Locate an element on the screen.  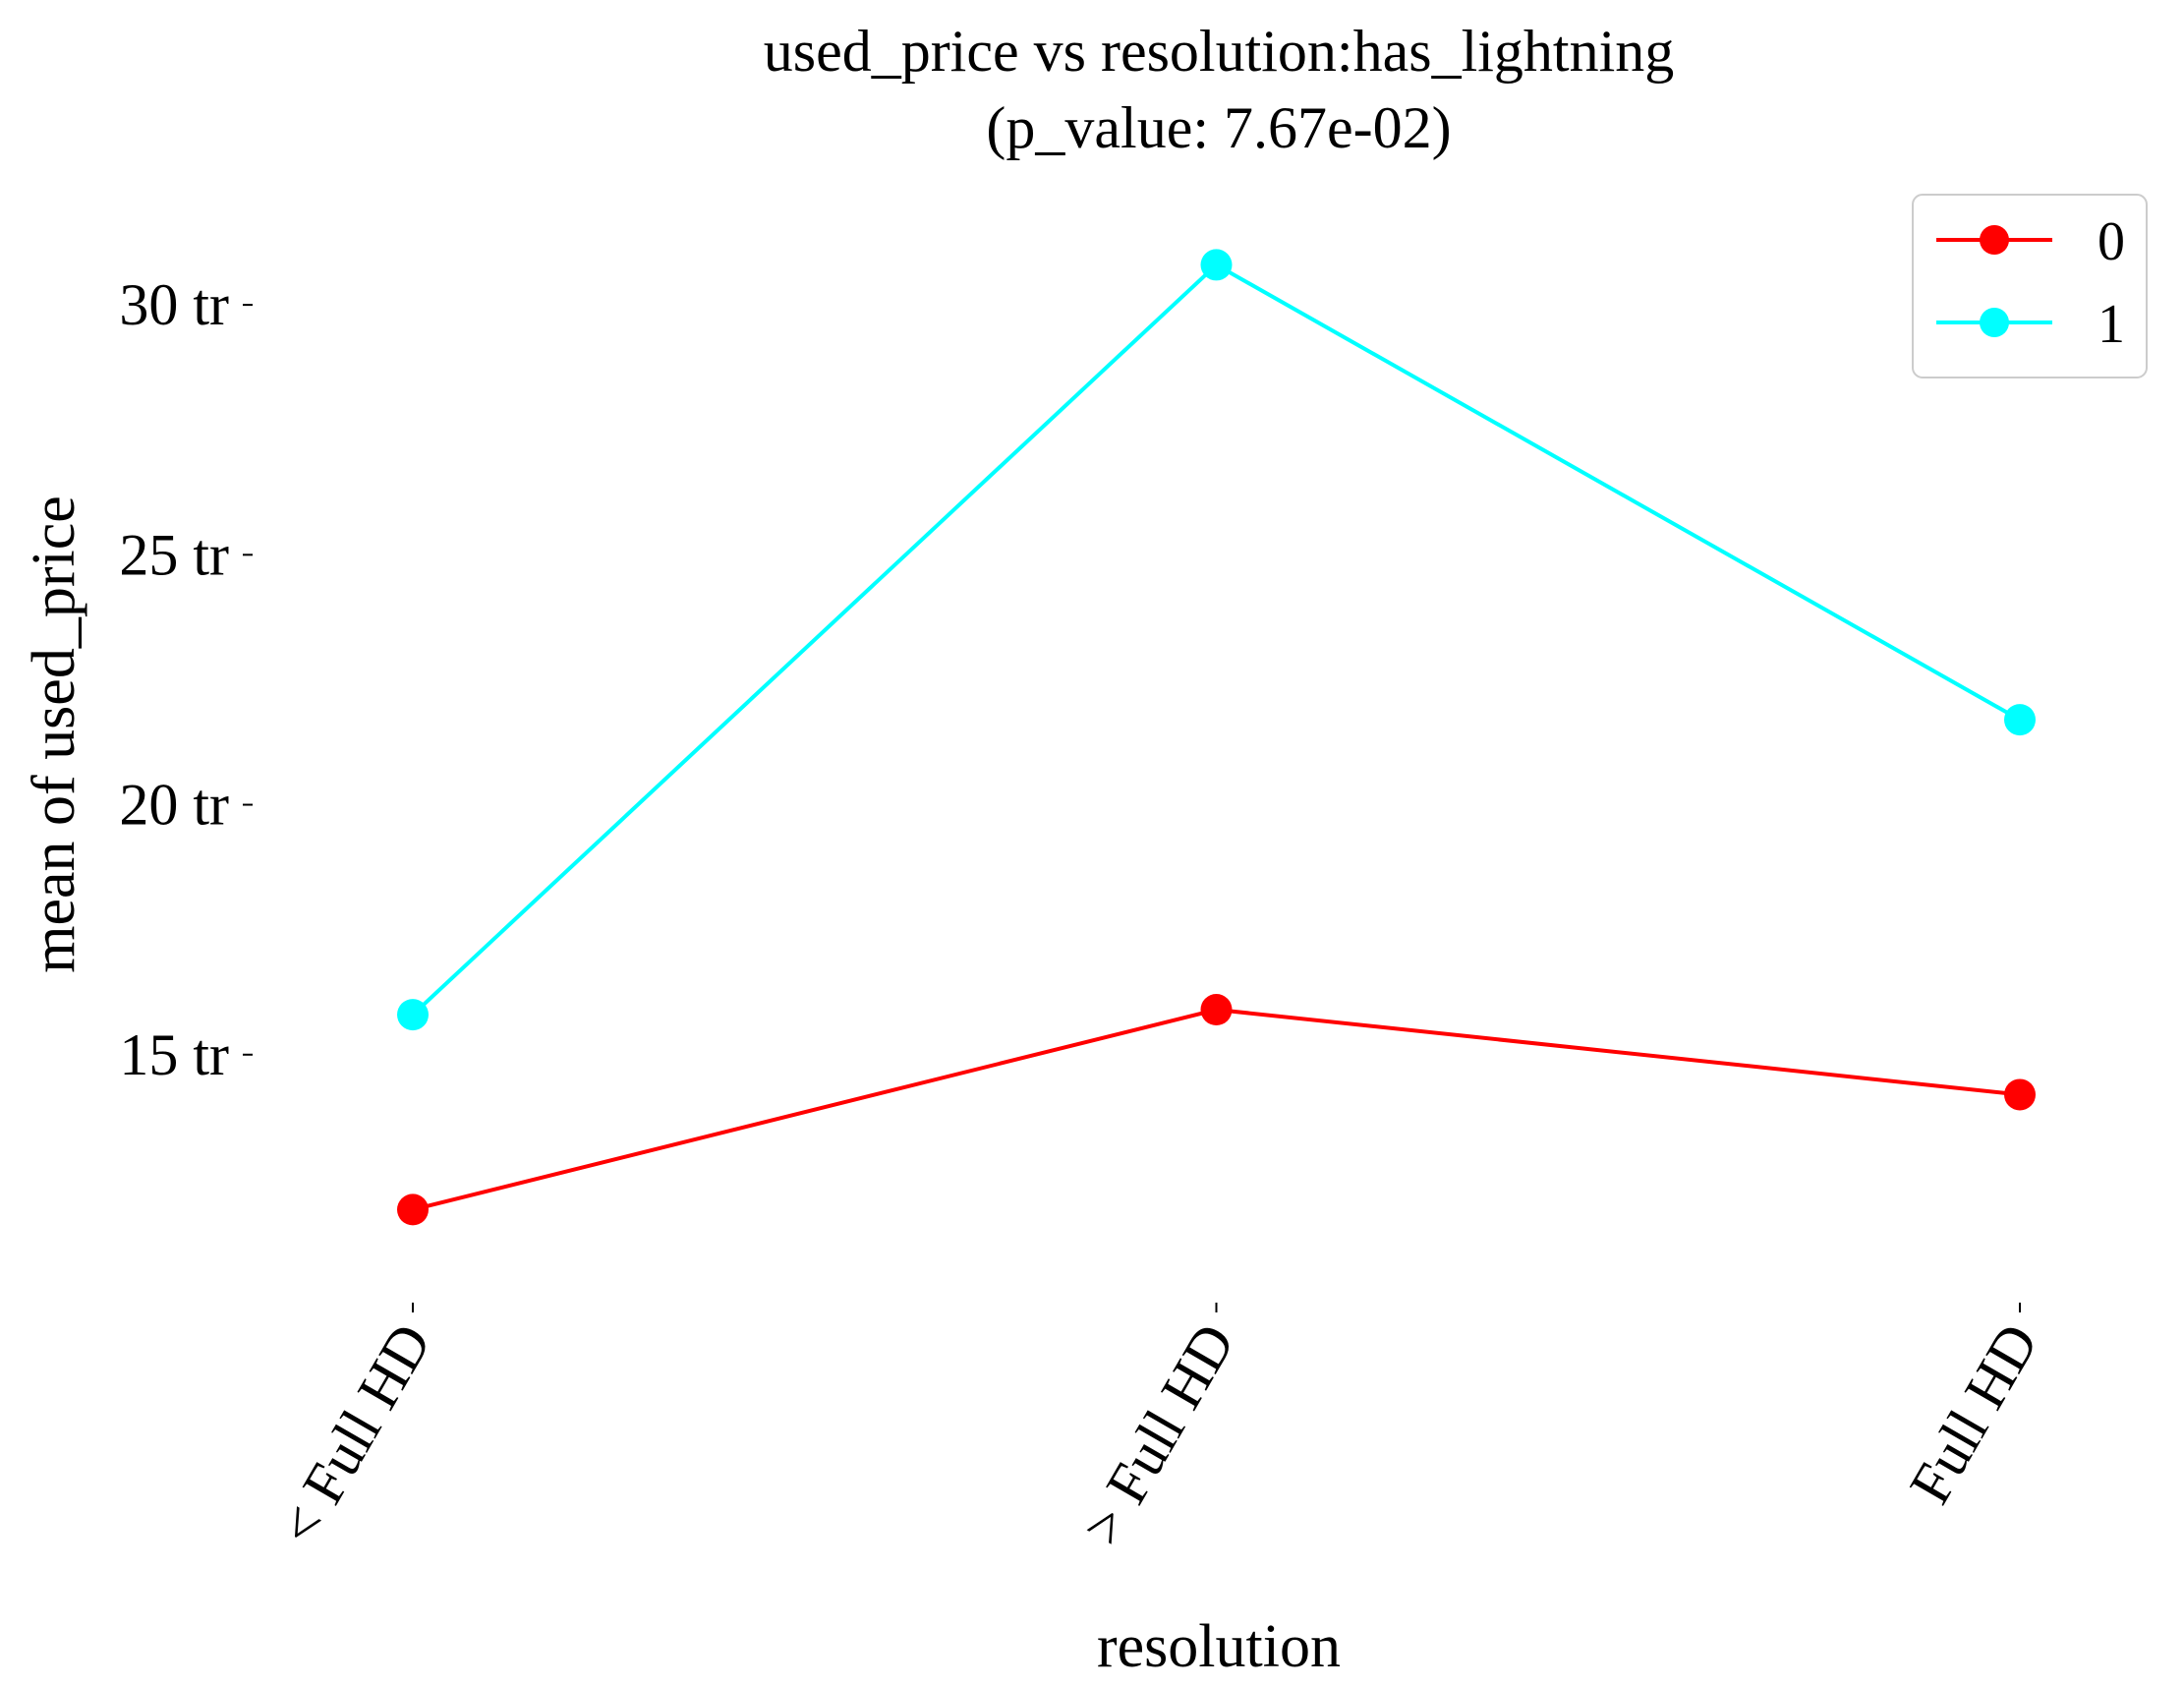
x-tick-label-1: > Full HD is located at coordinates (1158, 1434).